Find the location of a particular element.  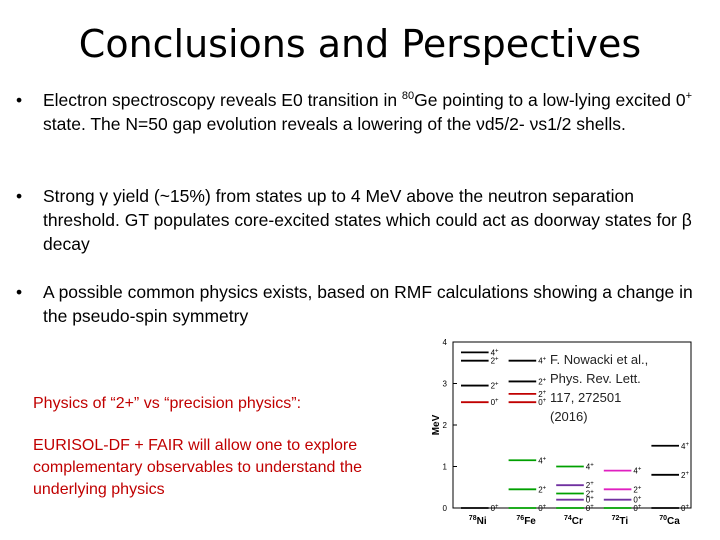

nucleus-label: 78Ni is located at coordinates (478, 521).